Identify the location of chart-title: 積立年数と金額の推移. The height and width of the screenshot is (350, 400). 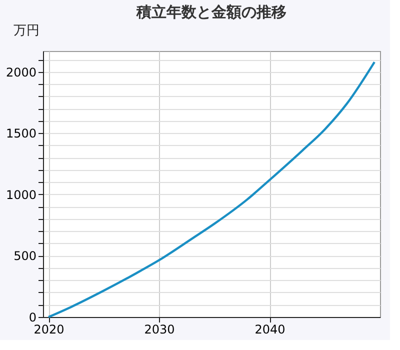
(211, 12).